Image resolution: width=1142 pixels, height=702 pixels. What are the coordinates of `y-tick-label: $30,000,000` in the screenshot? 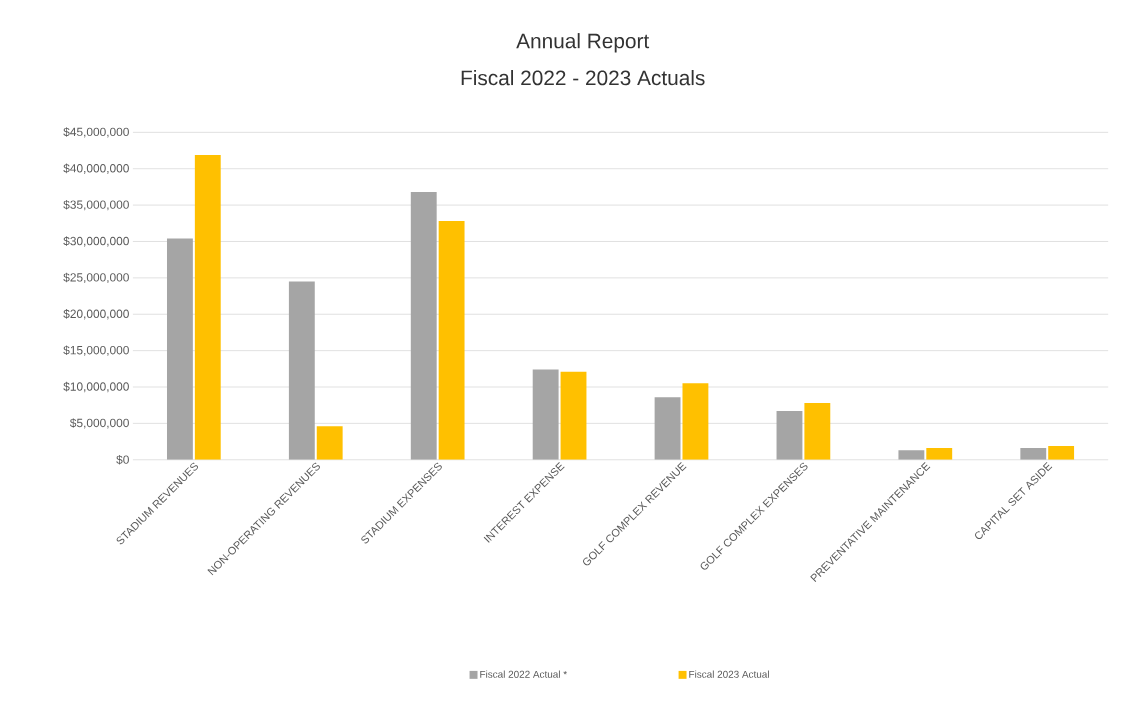 It's located at (96, 241).